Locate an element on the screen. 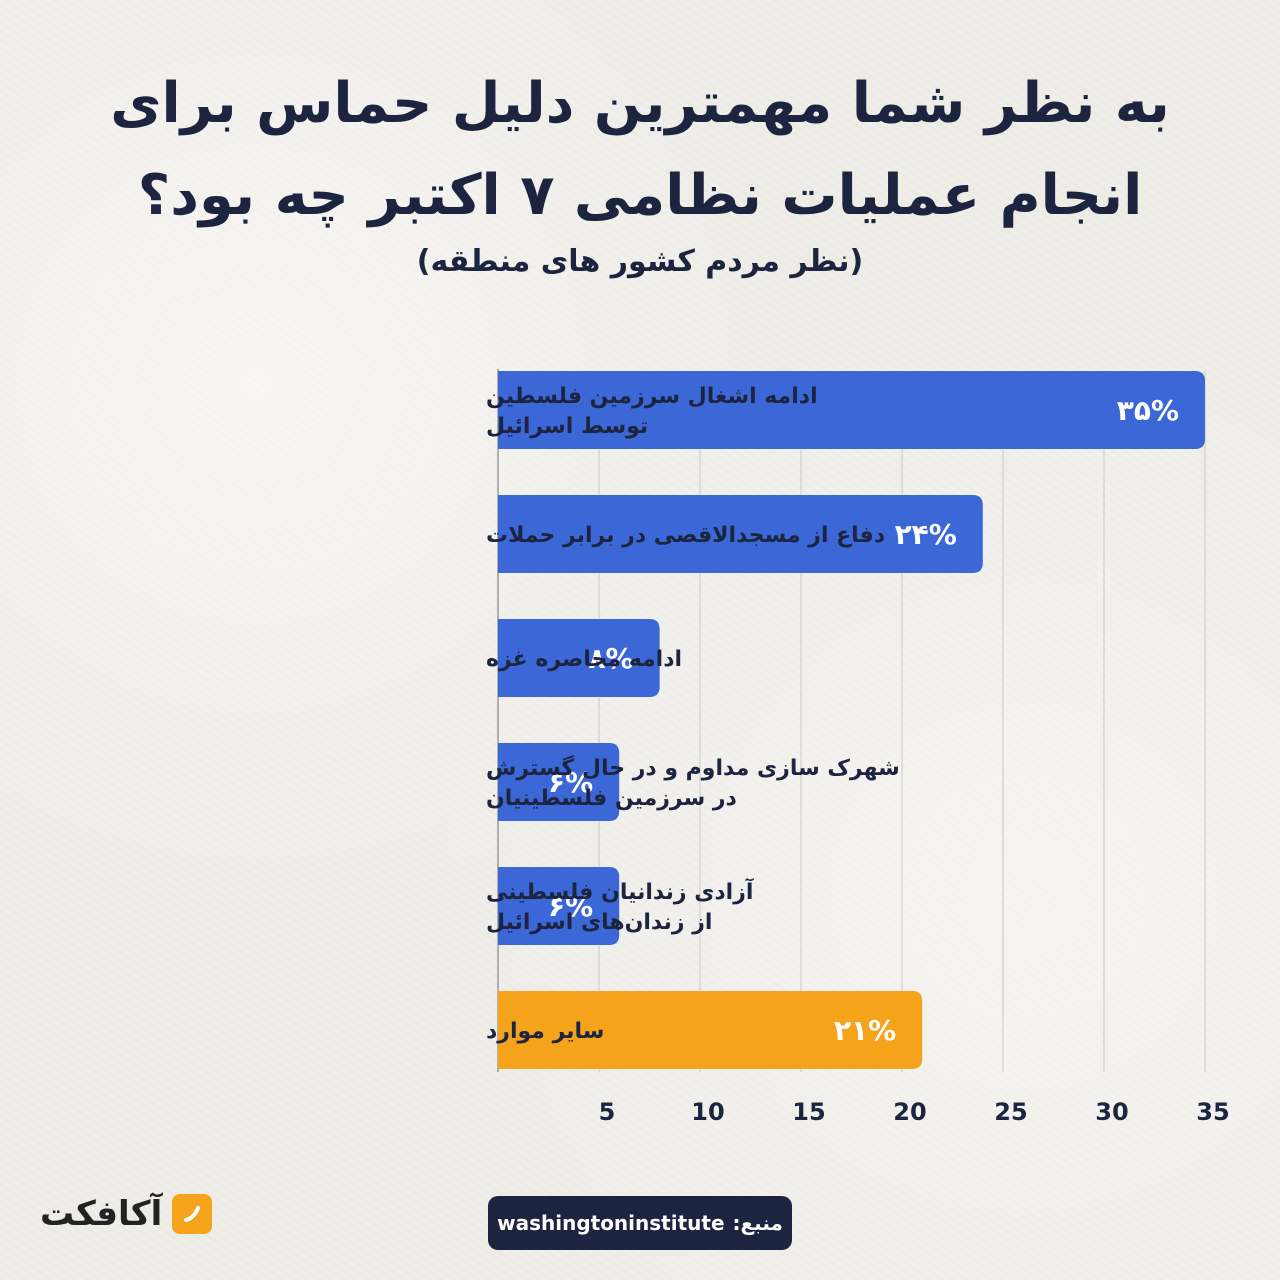 The image size is (1280, 1280). category-label: ادامه محاصره غزه is located at coordinates (584, 659).